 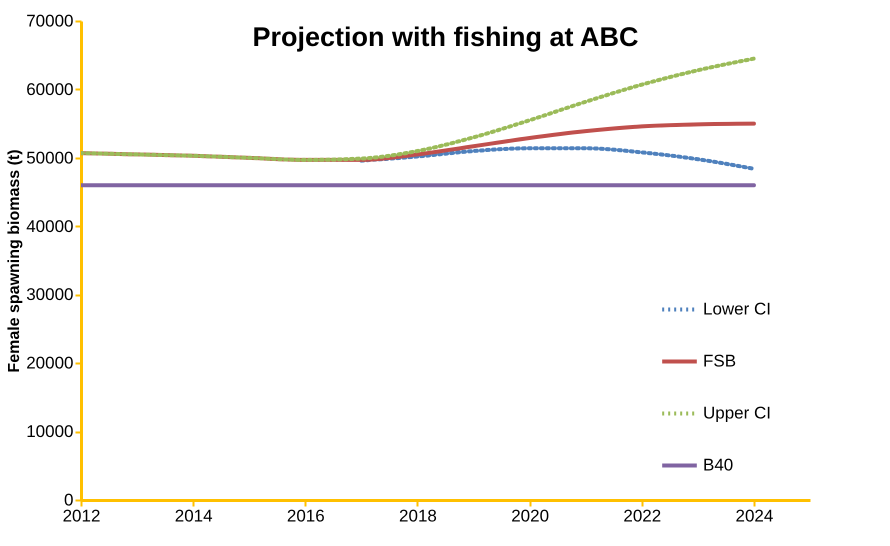 I want to click on x-tick-label: 2014, so click(x=193, y=516).